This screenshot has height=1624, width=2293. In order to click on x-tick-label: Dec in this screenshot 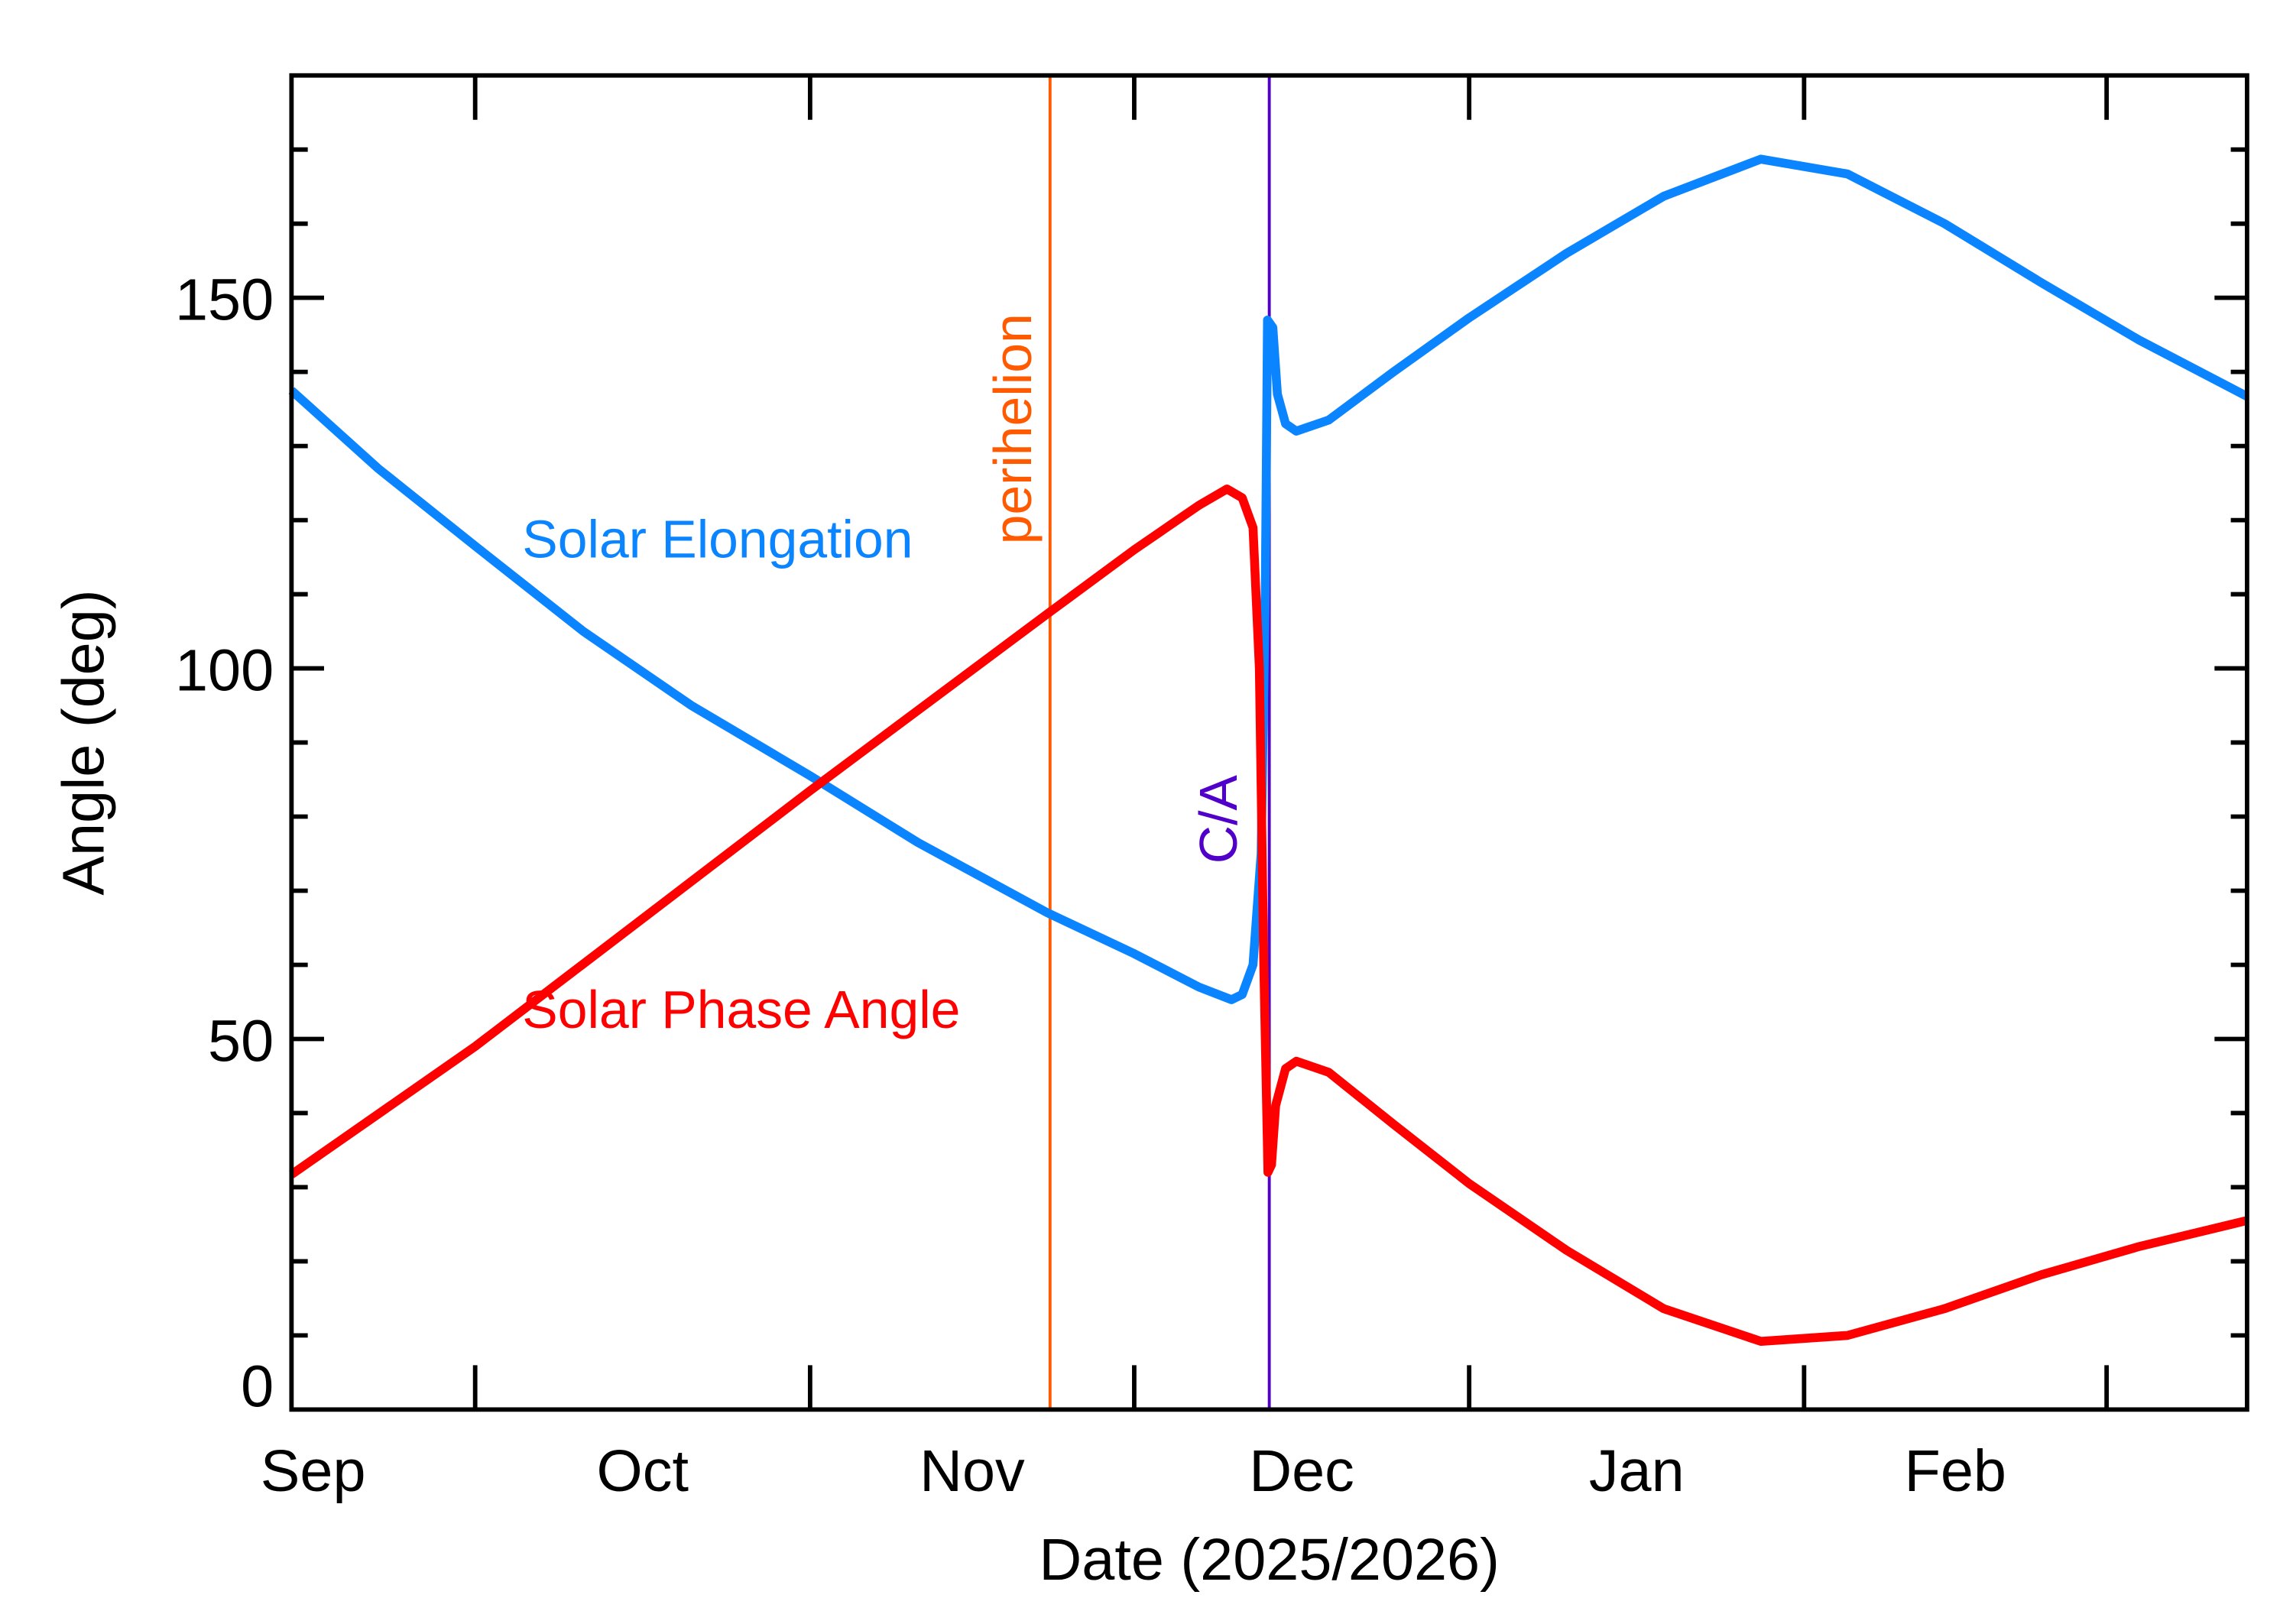, I will do `click(1301, 1471)`.